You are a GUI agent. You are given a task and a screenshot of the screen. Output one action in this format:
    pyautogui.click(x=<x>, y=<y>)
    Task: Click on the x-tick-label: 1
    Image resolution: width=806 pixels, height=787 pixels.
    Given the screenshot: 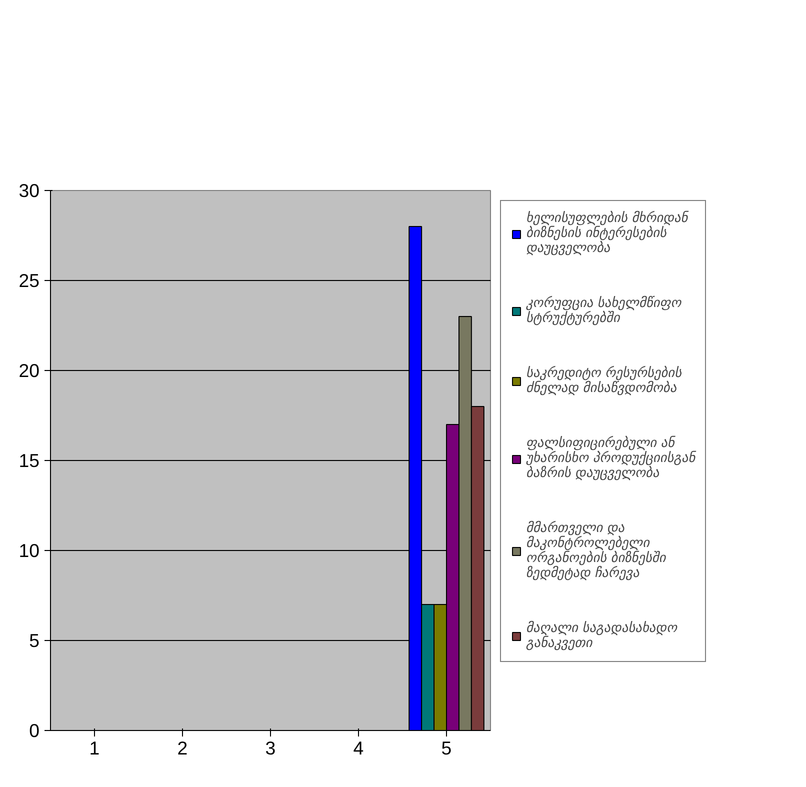 What is the action you would take?
    pyautogui.click(x=94, y=748)
    